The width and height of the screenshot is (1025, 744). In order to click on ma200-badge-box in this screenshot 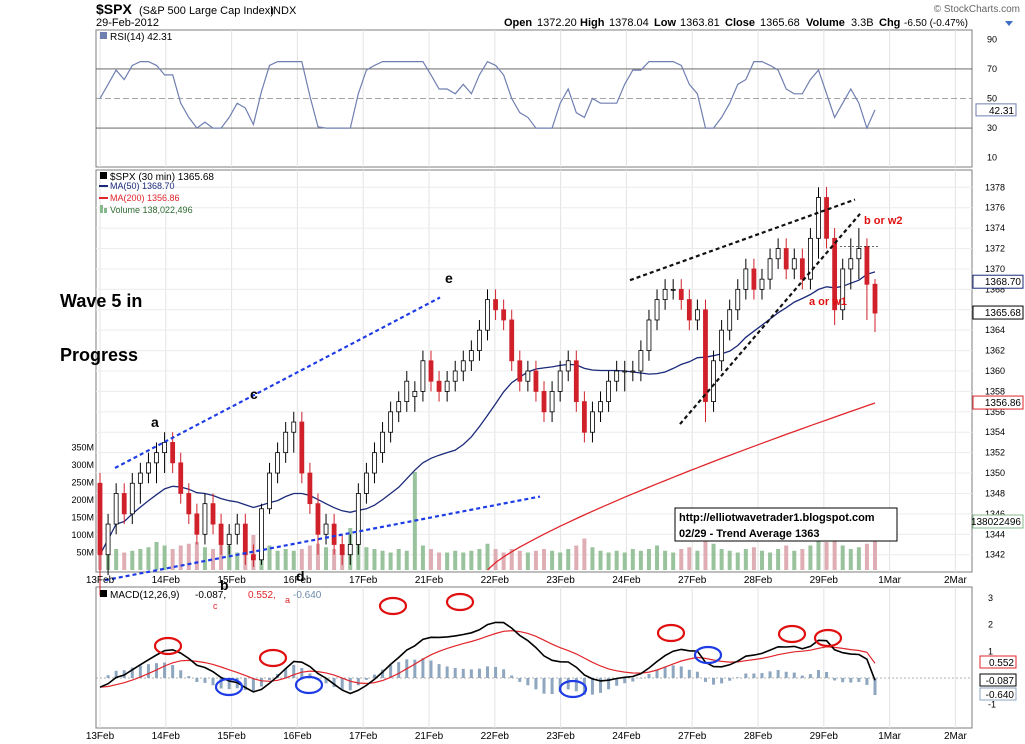, I will do `click(998, 402)`.